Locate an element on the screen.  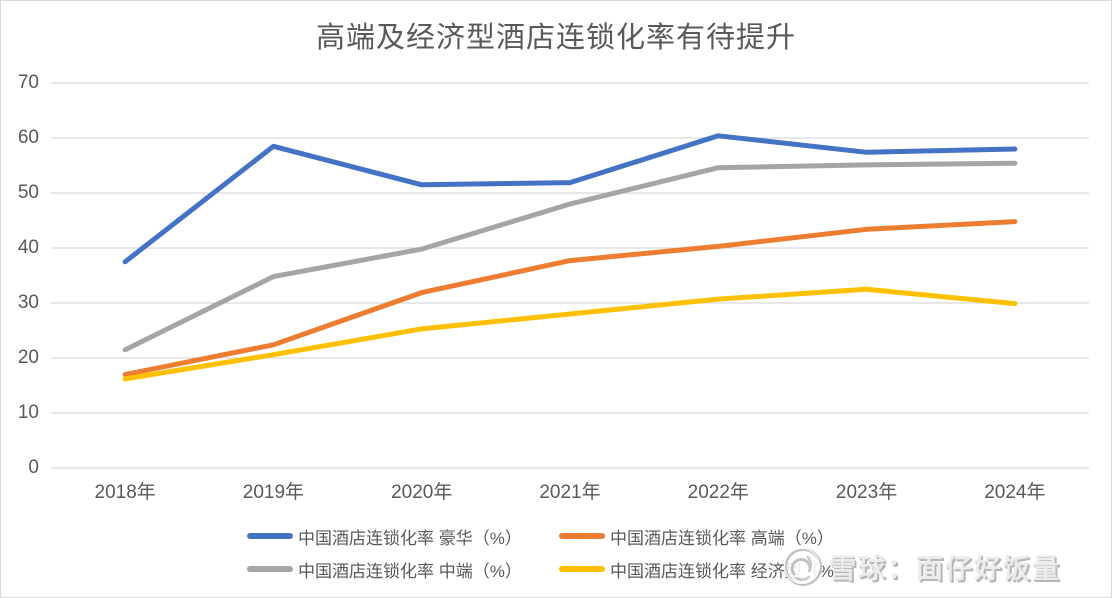
y-axis-tick-label: 40 is located at coordinates (28, 247).